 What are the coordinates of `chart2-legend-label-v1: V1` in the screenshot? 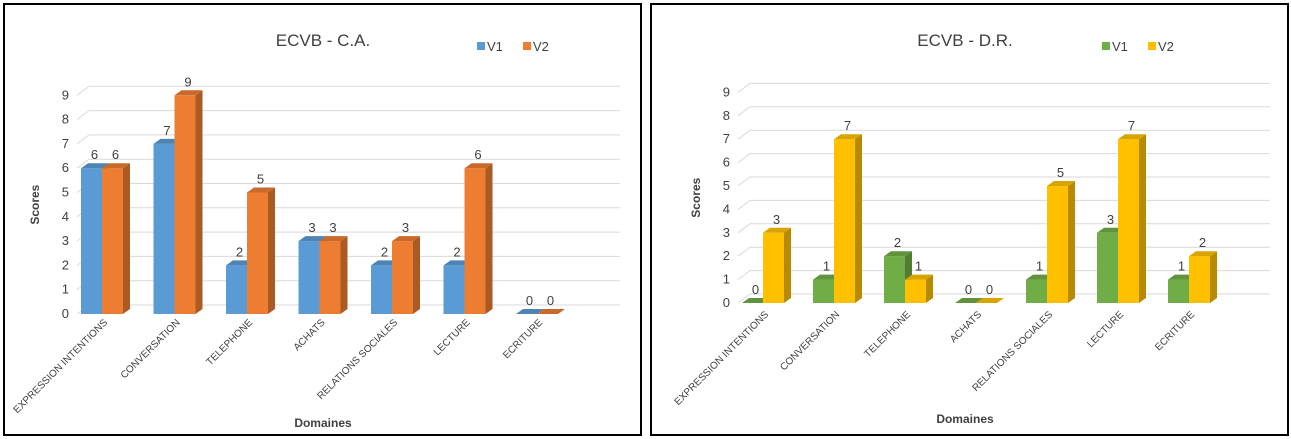 It's located at (1120, 46).